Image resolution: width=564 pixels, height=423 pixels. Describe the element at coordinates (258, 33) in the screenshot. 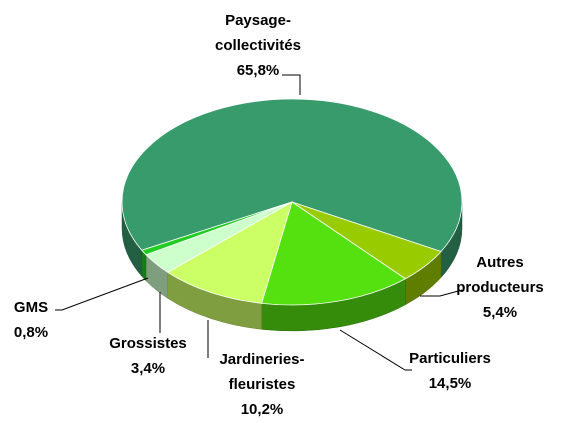

I see `category-label: Paysage-collectivités` at that location.